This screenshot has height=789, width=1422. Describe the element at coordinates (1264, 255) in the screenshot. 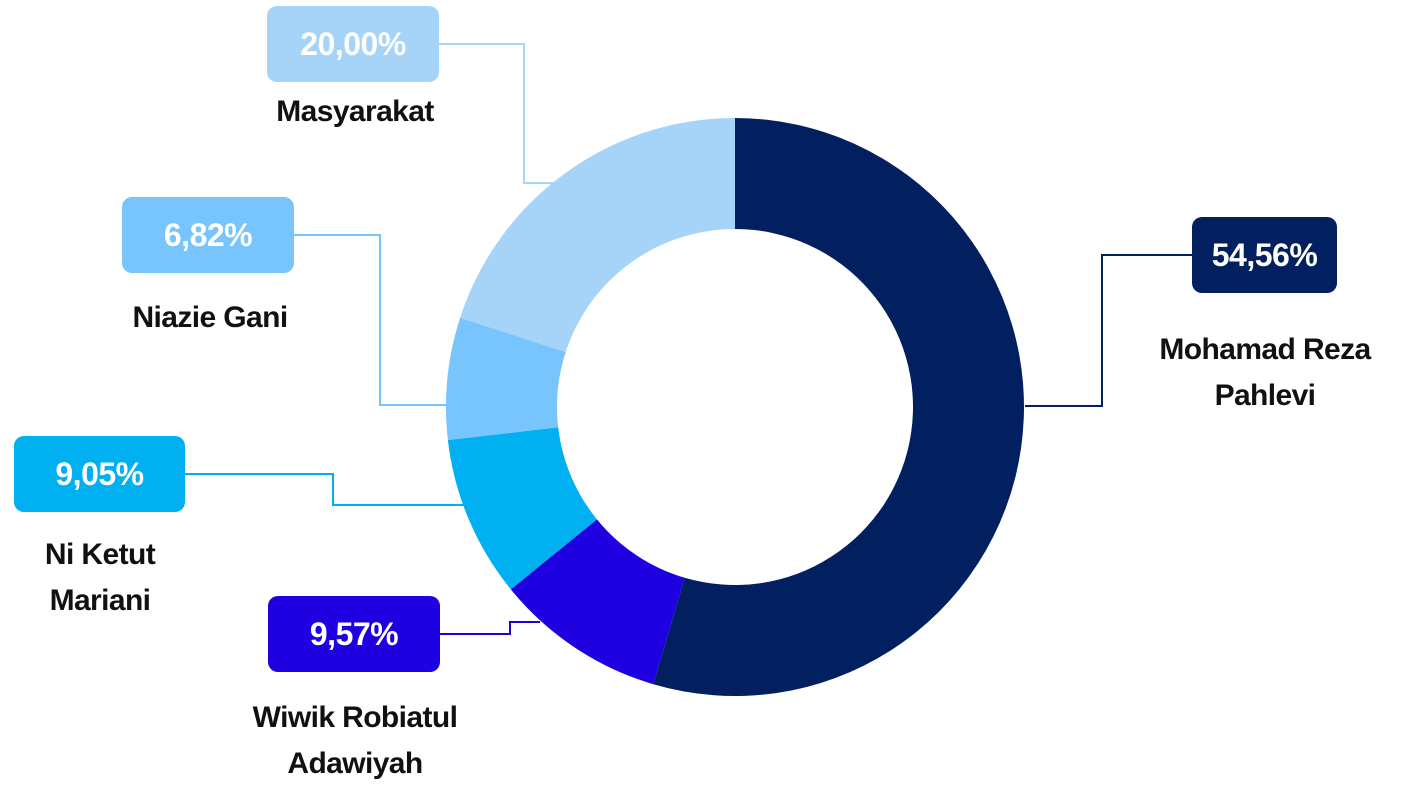

I see `value-label: 54,56%` at that location.